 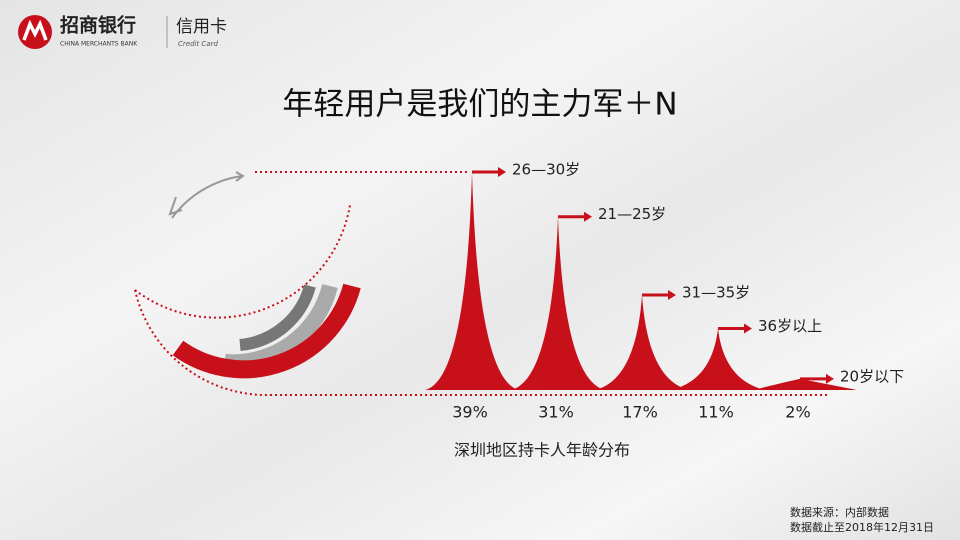 What do you see at coordinates (872, 376) in the screenshot?
I see `category-label: 20岁以下` at bounding box center [872, 376].